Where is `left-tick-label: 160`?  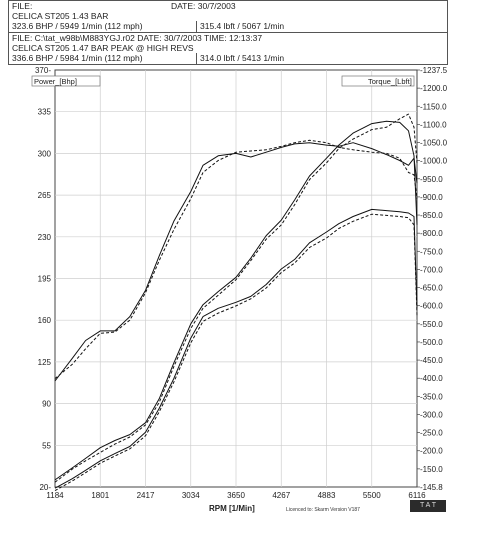 left-tick-label: 160 is located at coordinates (45, 320).